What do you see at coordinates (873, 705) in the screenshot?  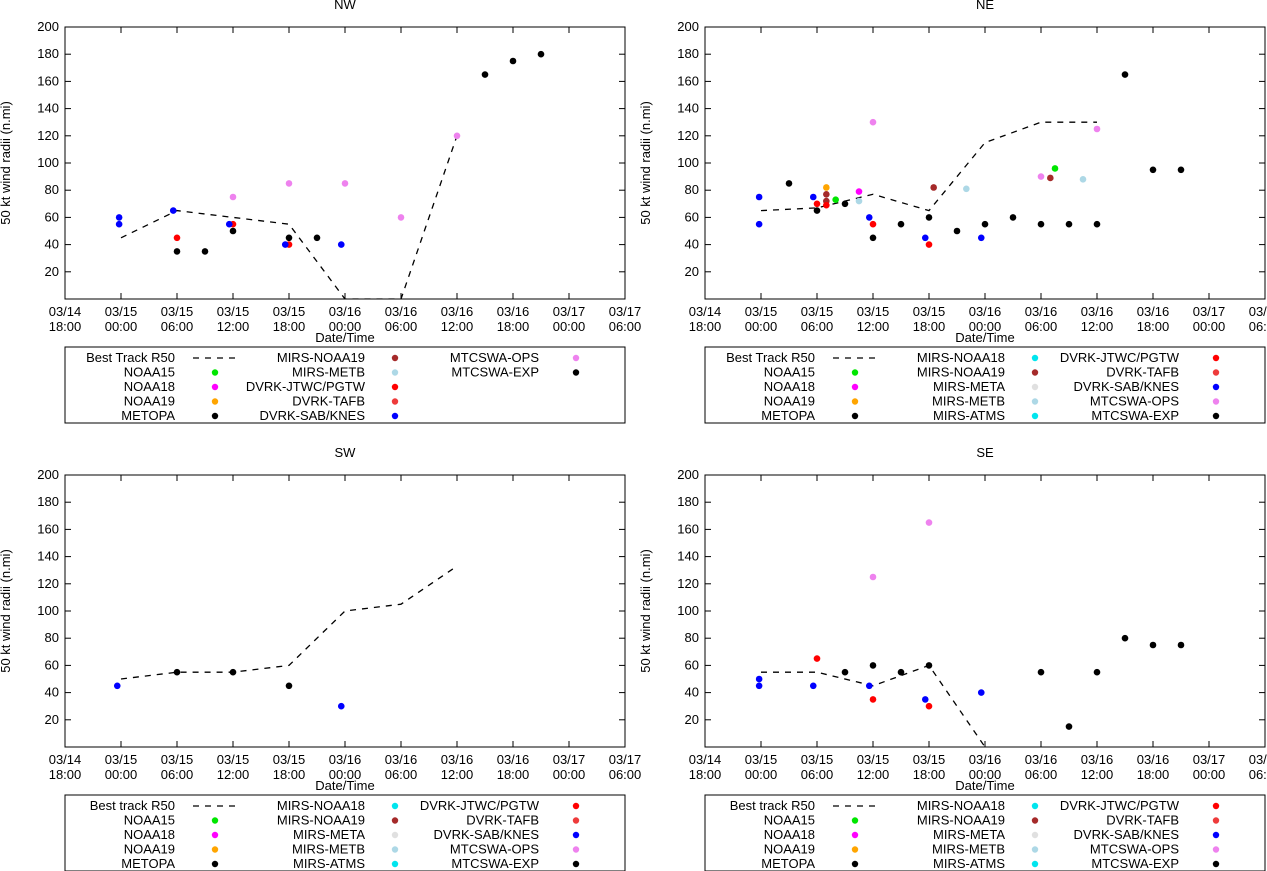 I see `best-track-line` at bounding box center [873, 705].